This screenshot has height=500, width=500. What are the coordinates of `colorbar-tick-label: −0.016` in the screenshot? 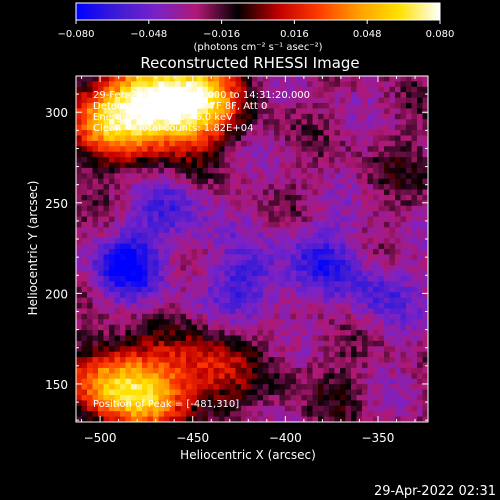 It's located at (221, 34).